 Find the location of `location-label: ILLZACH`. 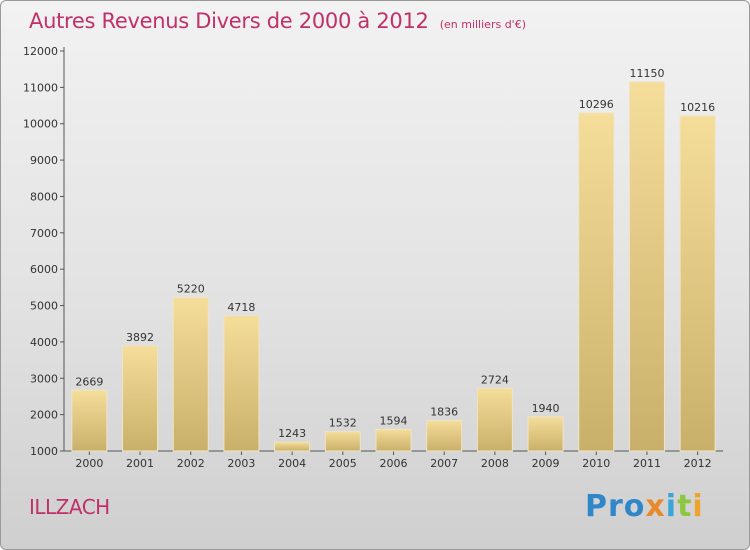

location-label: ILLZACH is located at coordinates (69, 507).